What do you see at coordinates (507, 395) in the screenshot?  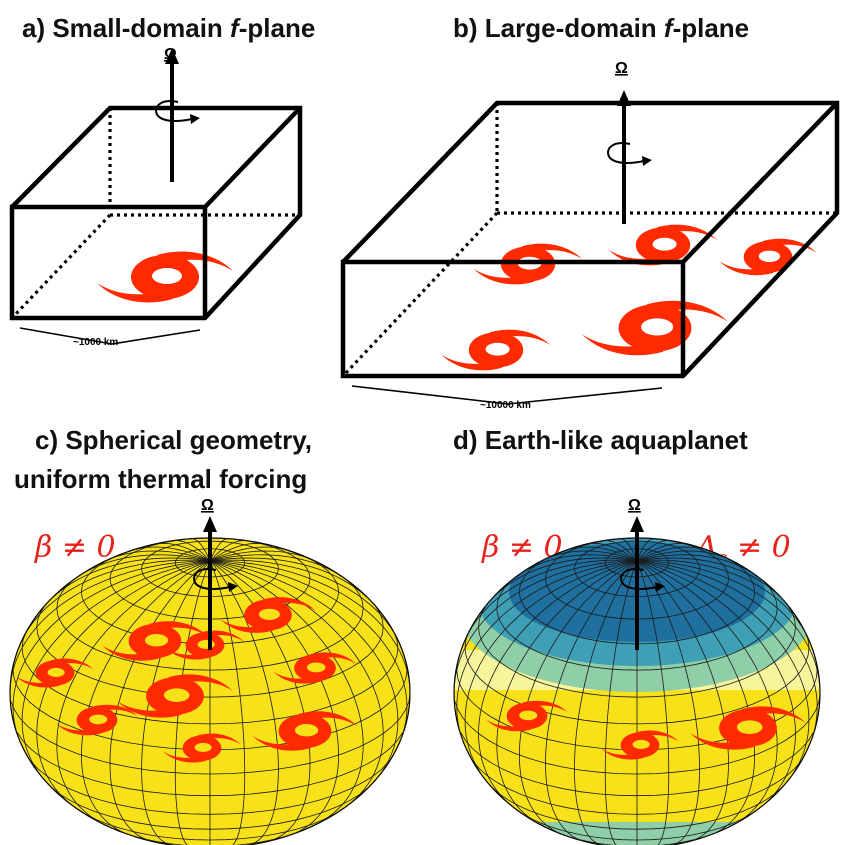 I see `scale-bar-b` at bounding box center [507, 395].